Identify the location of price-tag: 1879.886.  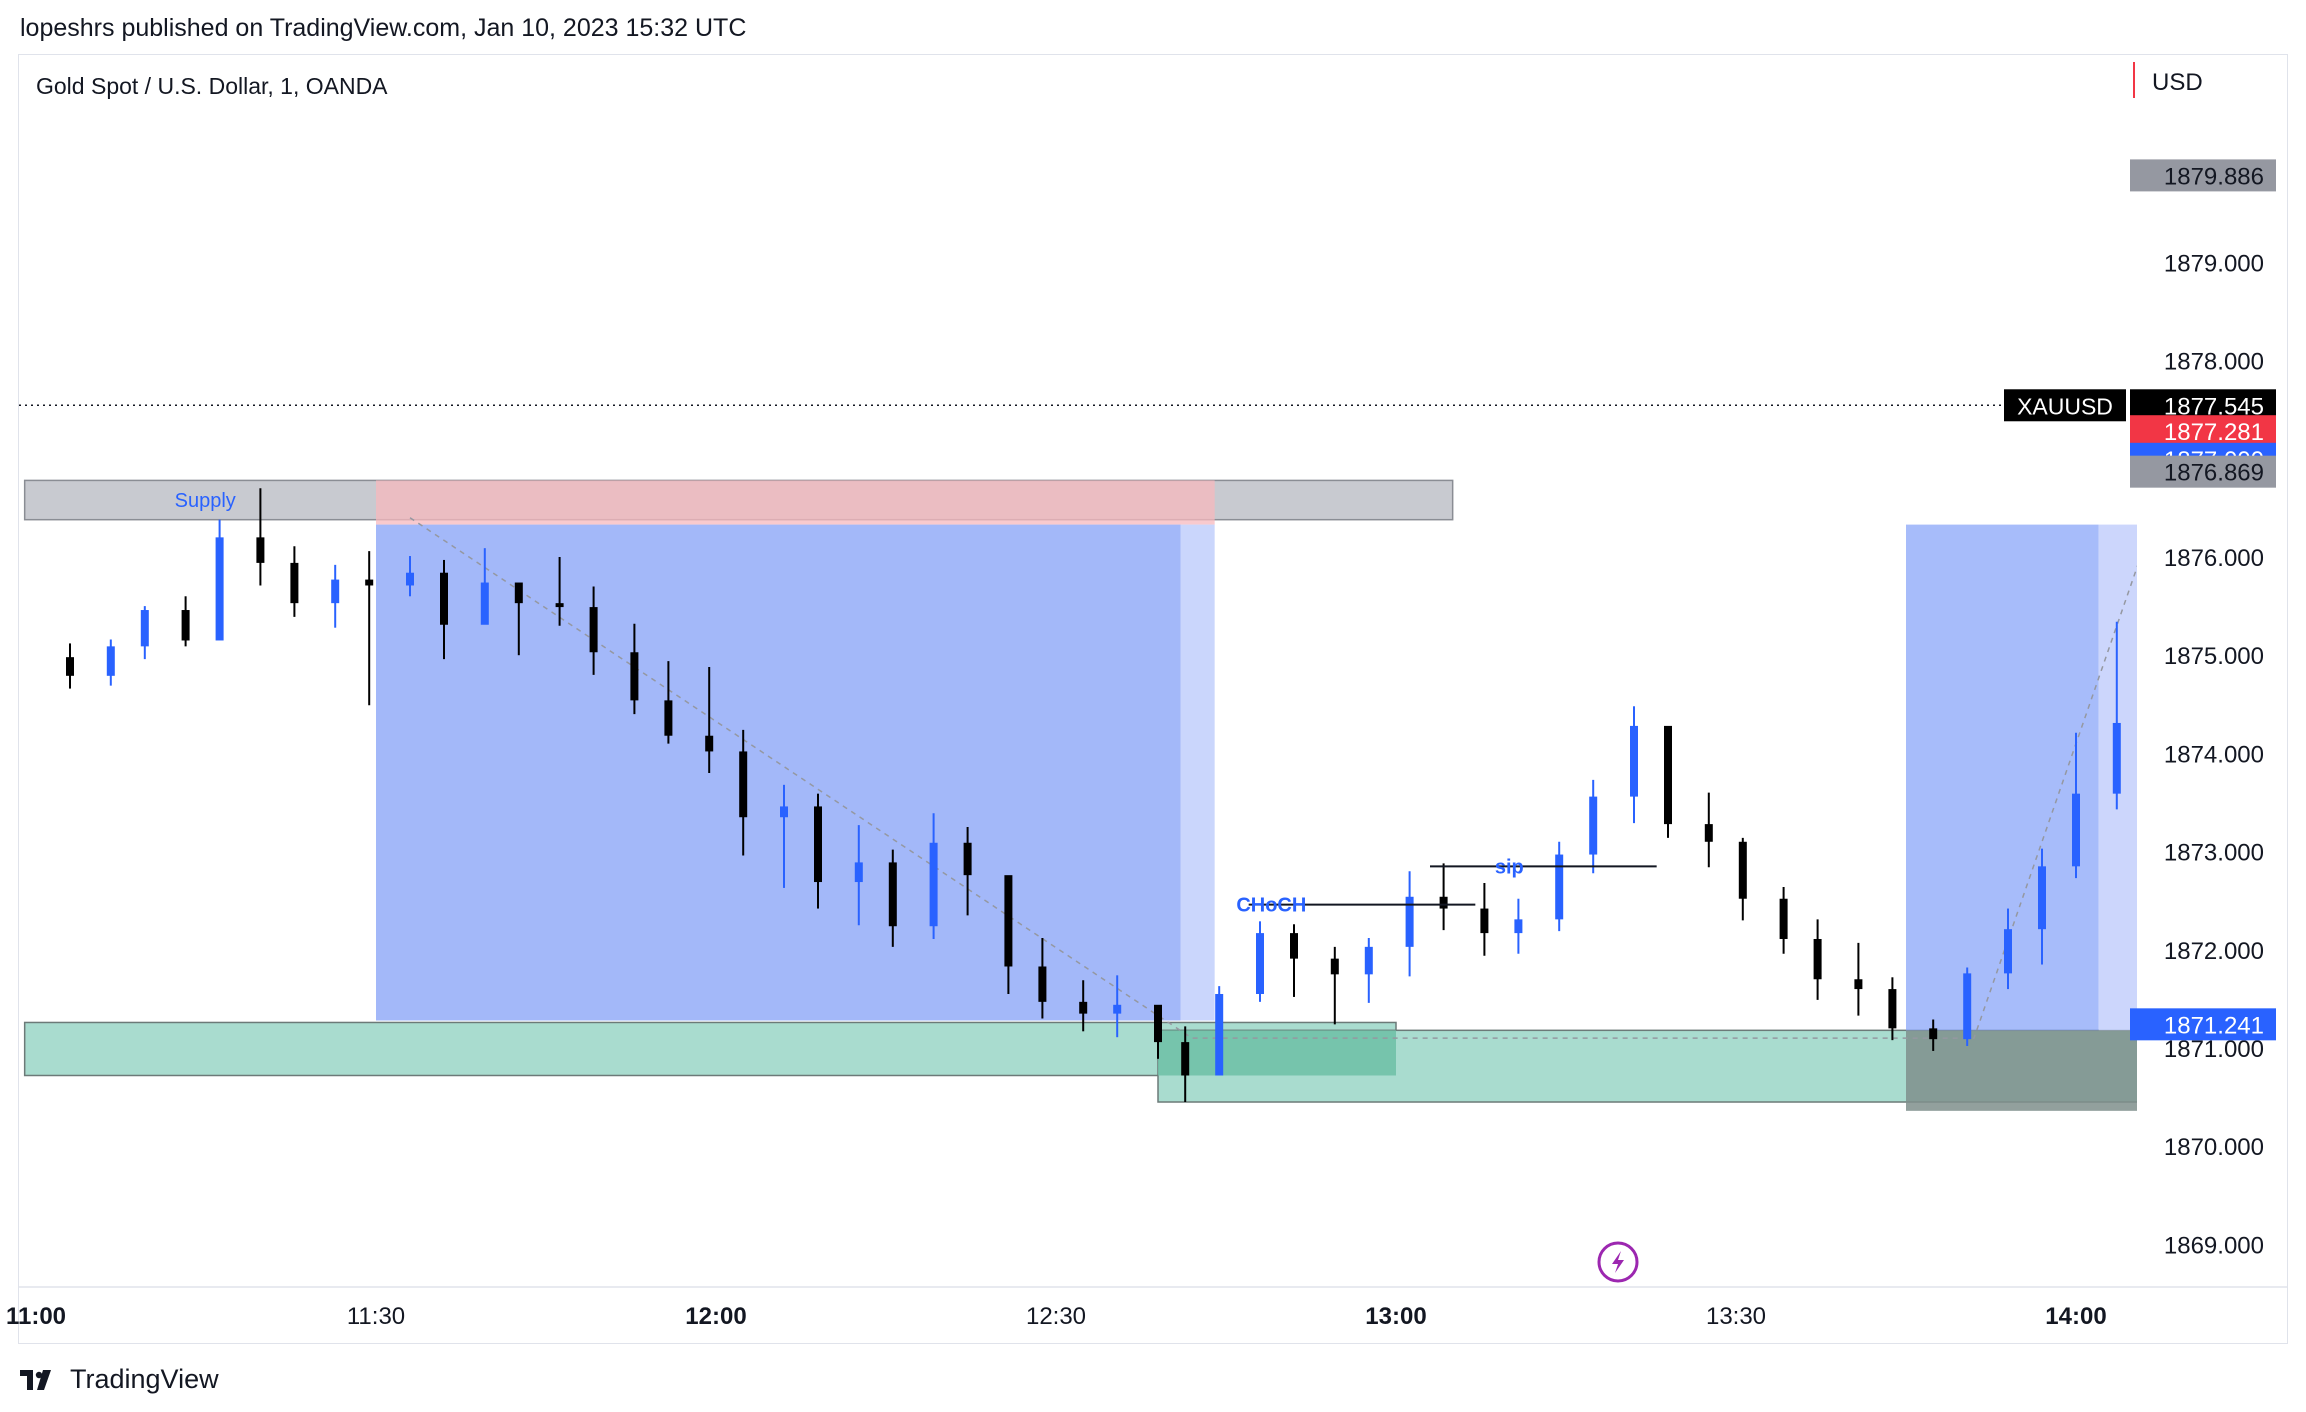
(2203, 175).